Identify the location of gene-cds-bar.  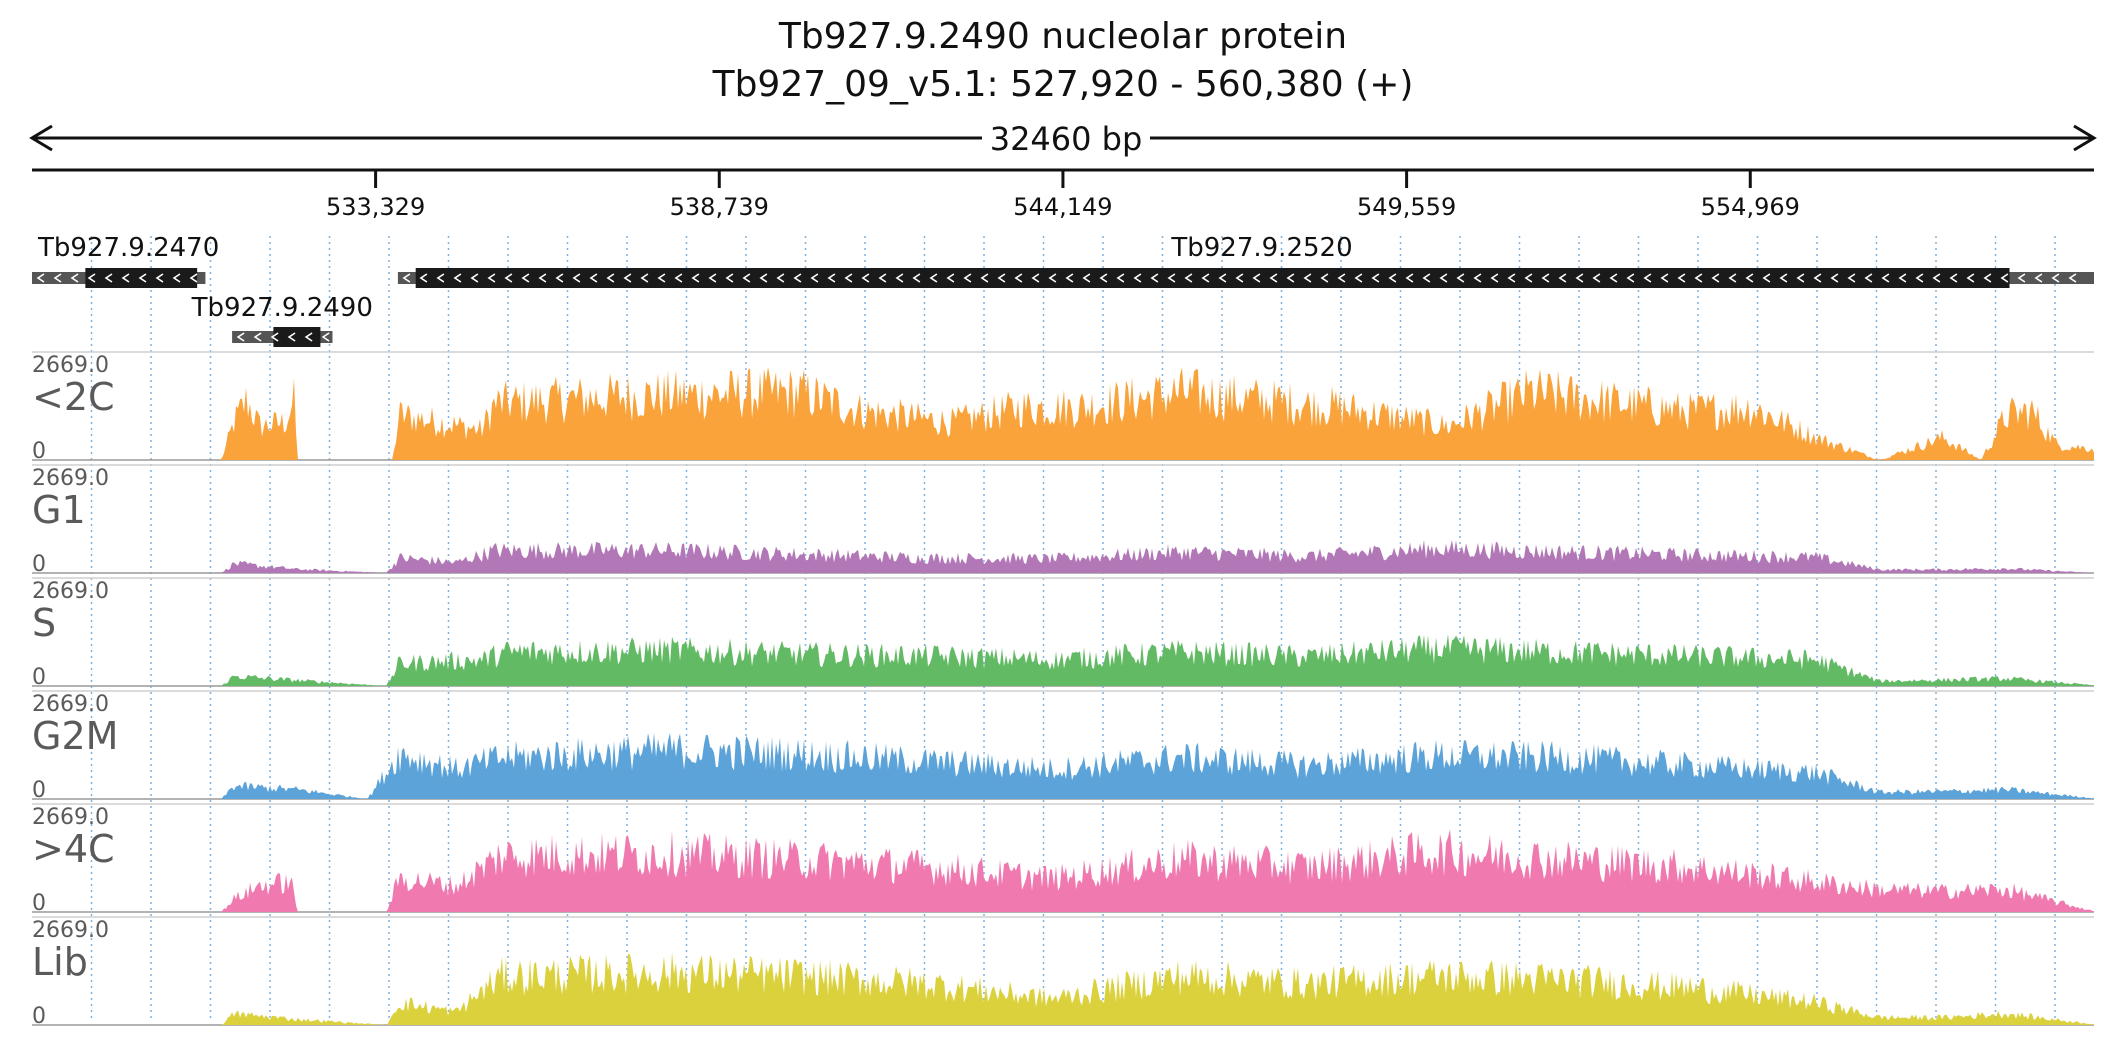
(297, 337).